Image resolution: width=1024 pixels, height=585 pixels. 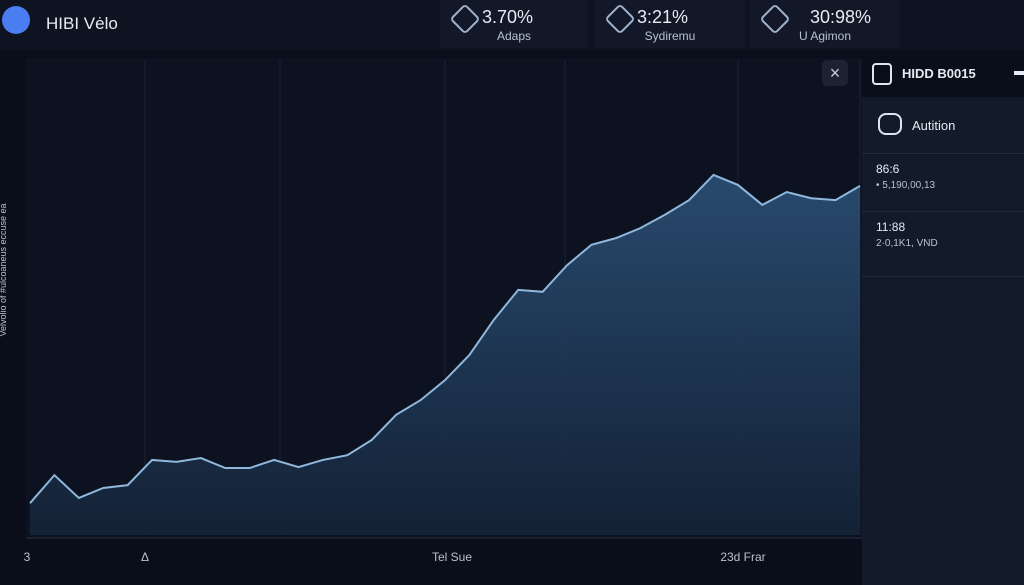 I want to click on stat-value: 3.70%, so click(x=508, y=17).